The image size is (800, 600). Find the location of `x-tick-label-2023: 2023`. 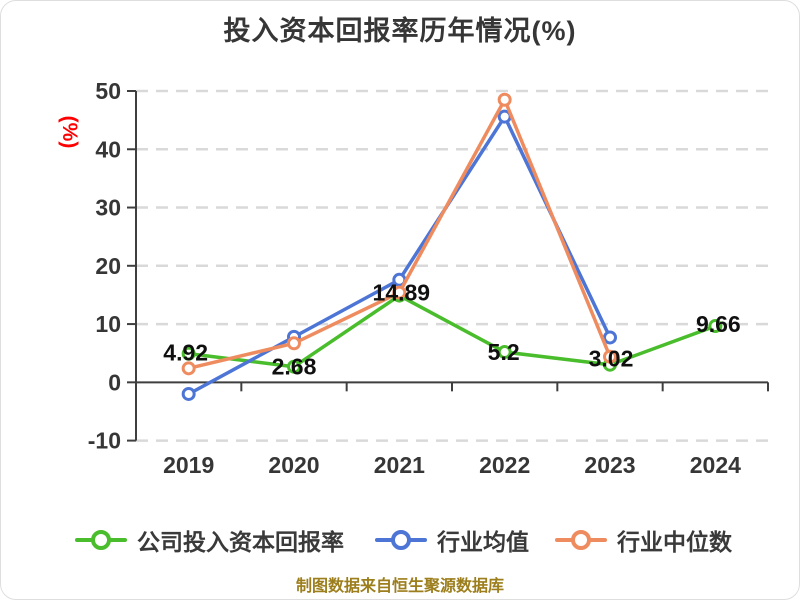

x-tick-label-2023: 2023 is located at coordinates (609, 465).